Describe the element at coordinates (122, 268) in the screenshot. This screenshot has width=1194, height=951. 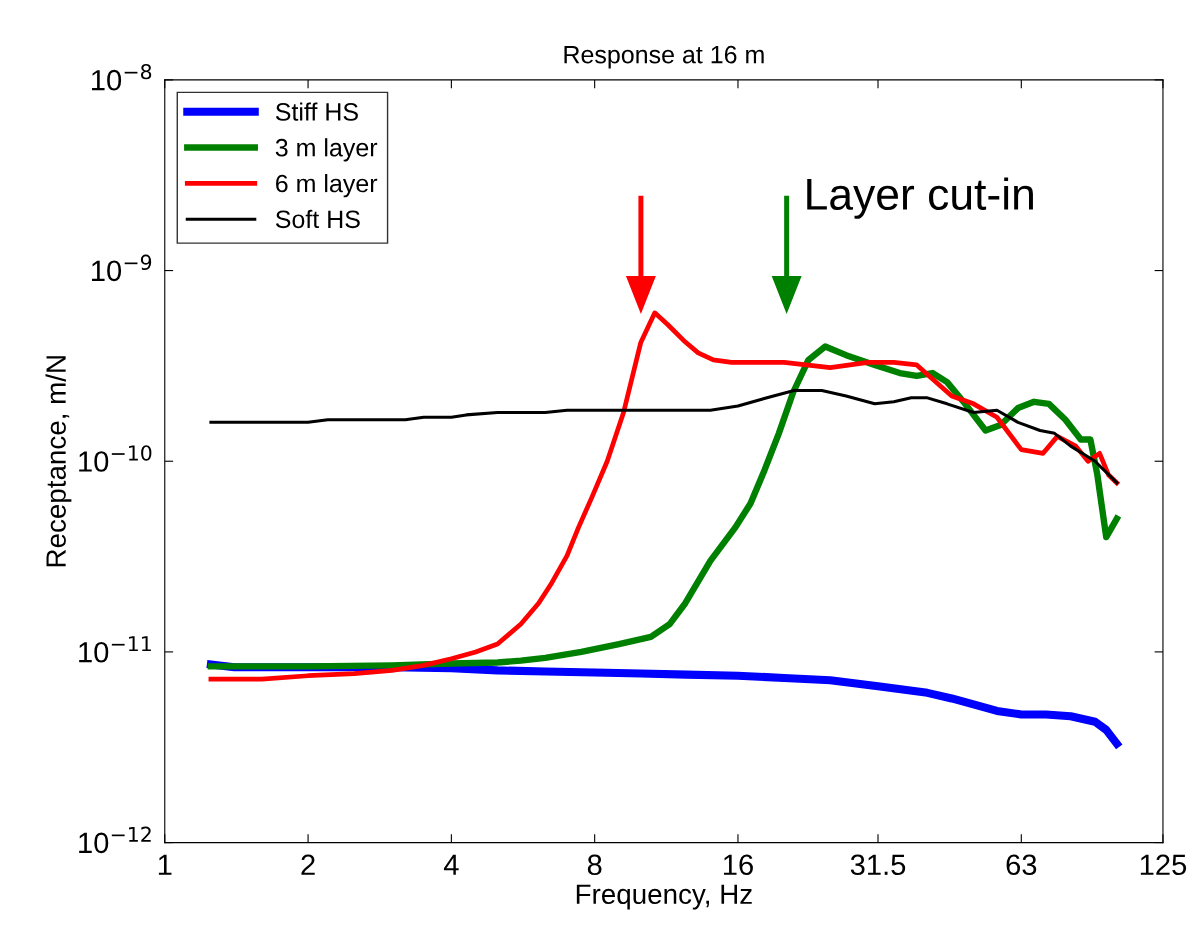
I see `y-tick-label: 10$^{−9}$` at that location.